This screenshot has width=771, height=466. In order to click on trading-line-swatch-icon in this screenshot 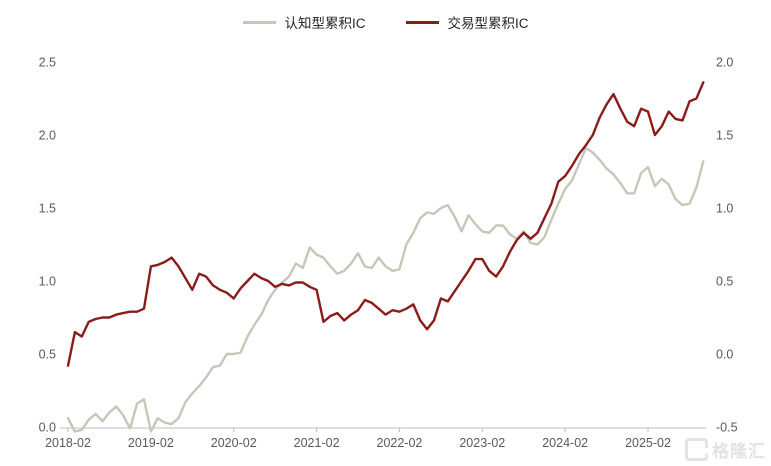, I will do `click(422, 22)`.